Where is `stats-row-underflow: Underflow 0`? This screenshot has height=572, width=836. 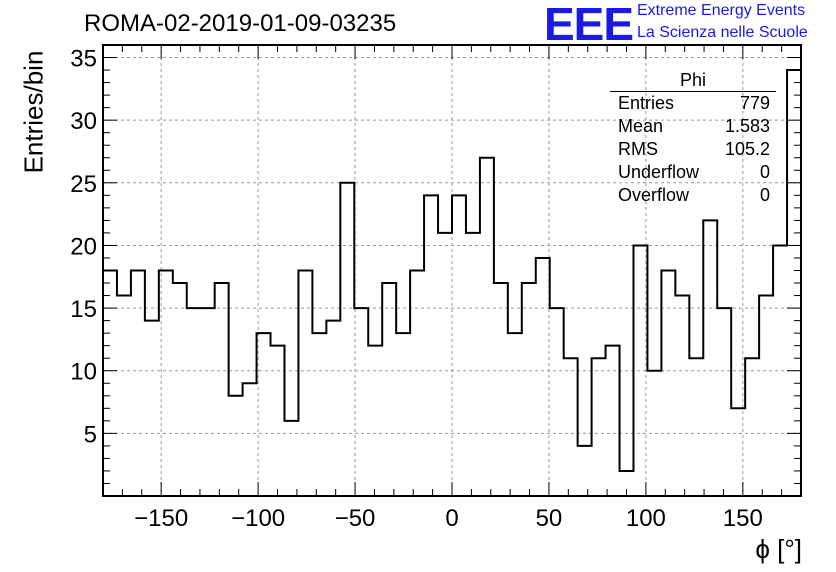 stats-row-underflow: Underflow 0 is located at coordinates (693, 172).